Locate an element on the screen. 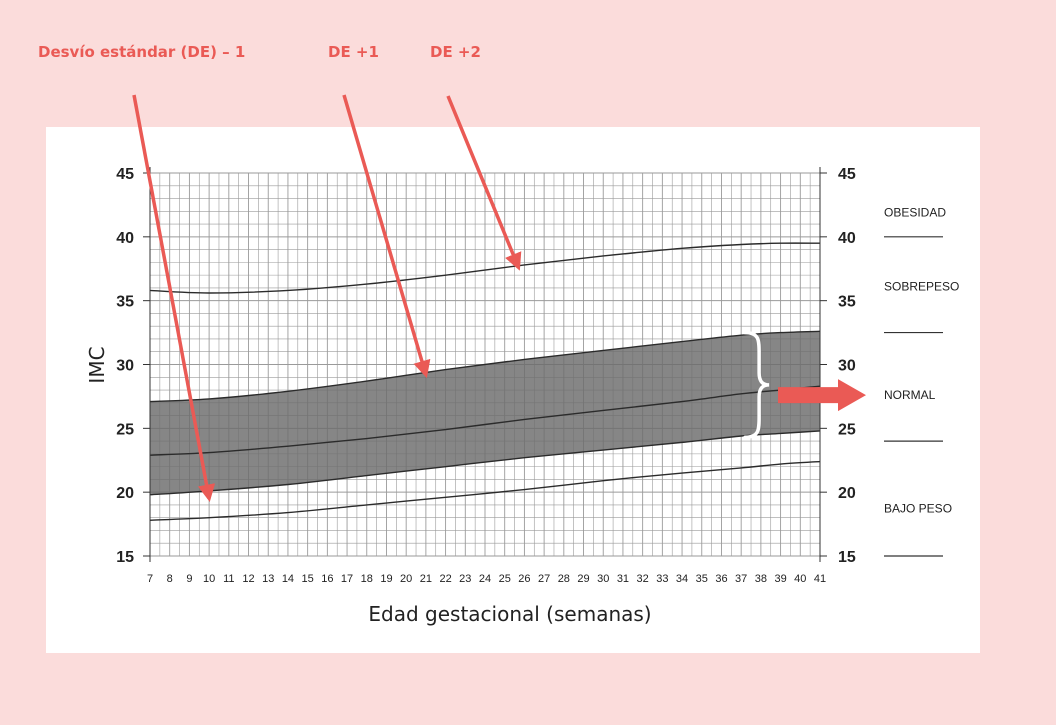 Image resolution: width=1056 pixels, height=725 pixels. x-tick-label: 9 is located at coordinates (189, 579).